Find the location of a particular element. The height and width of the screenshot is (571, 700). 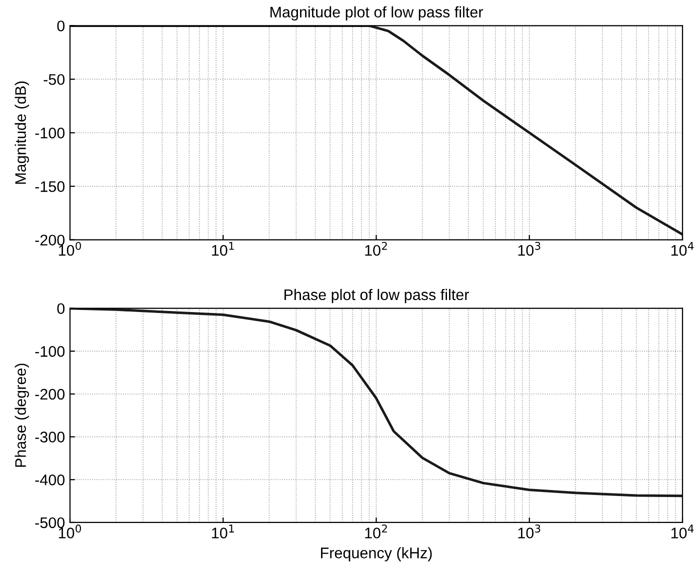

y-axis-title: Phase (degree) is located at coordinates (22, 415).